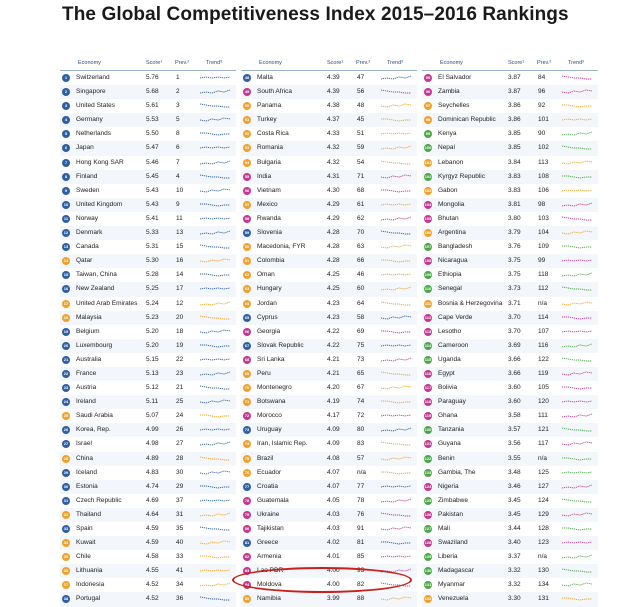 Image resolution: width=620 pixels, height=607 pixels. What do you see at coordinates (543, 275) in the screenshot?
I see `prev-rank: 118` at bounding box center [543, 275].